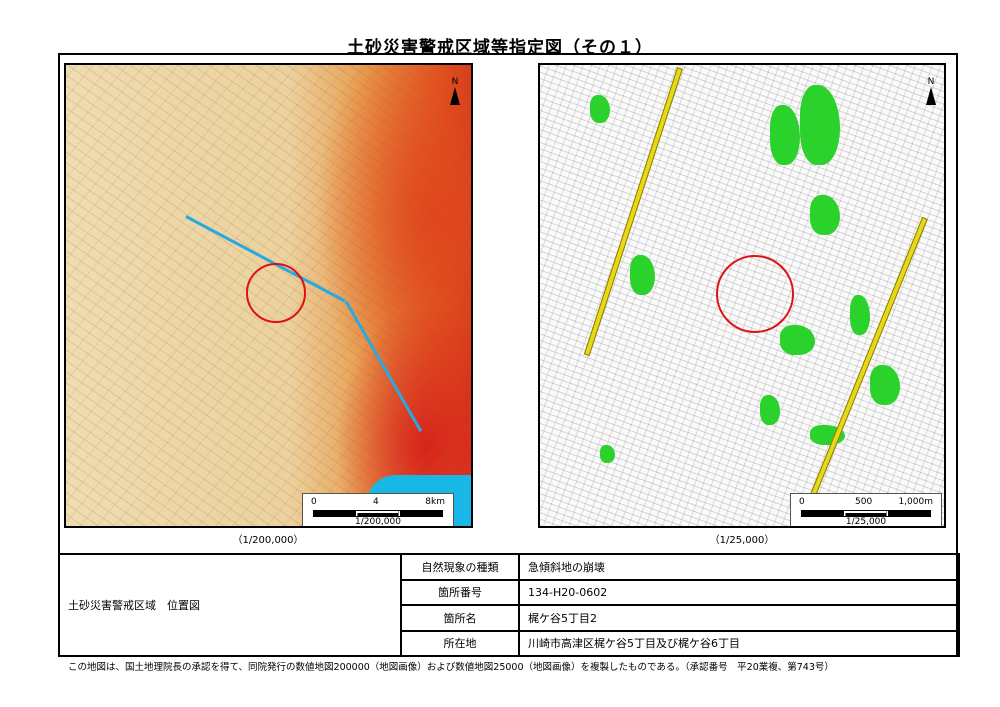 The height and width of the screenshot is (707, 1000). Describe the element at coordinates (378, 522) in the screenshot. I see `scale-ratio: 1/200,000` at that location.